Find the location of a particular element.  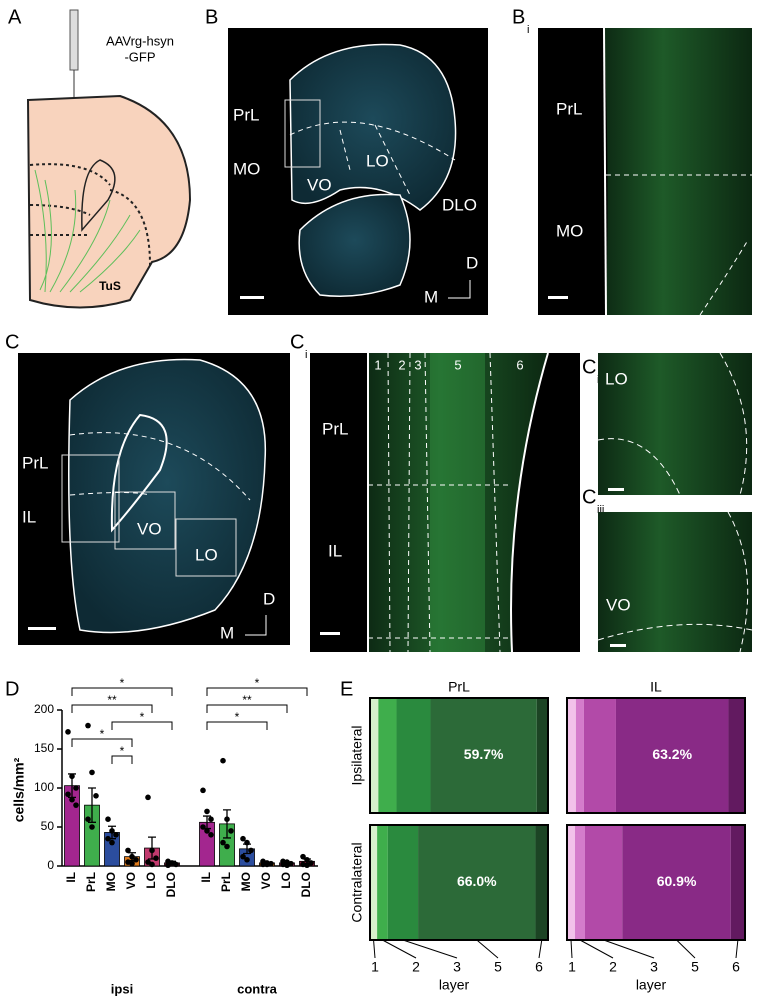

panel-ciii: C iii VO is located at coordinates (667, 569).